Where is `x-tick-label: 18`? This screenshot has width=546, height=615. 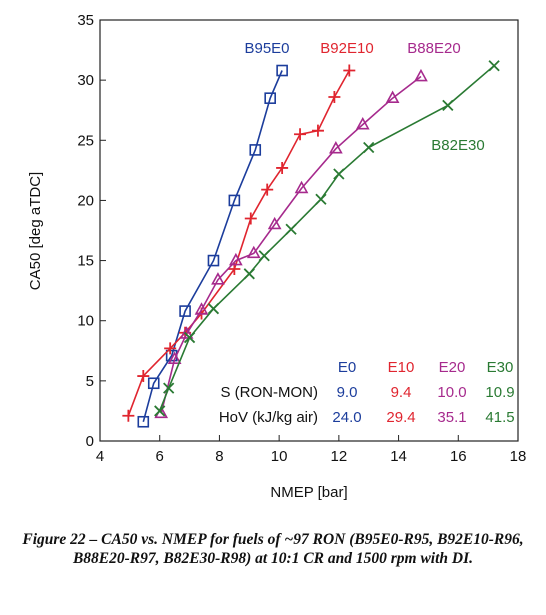
x-tick-label: 18 is located at coordinates (518, 456).